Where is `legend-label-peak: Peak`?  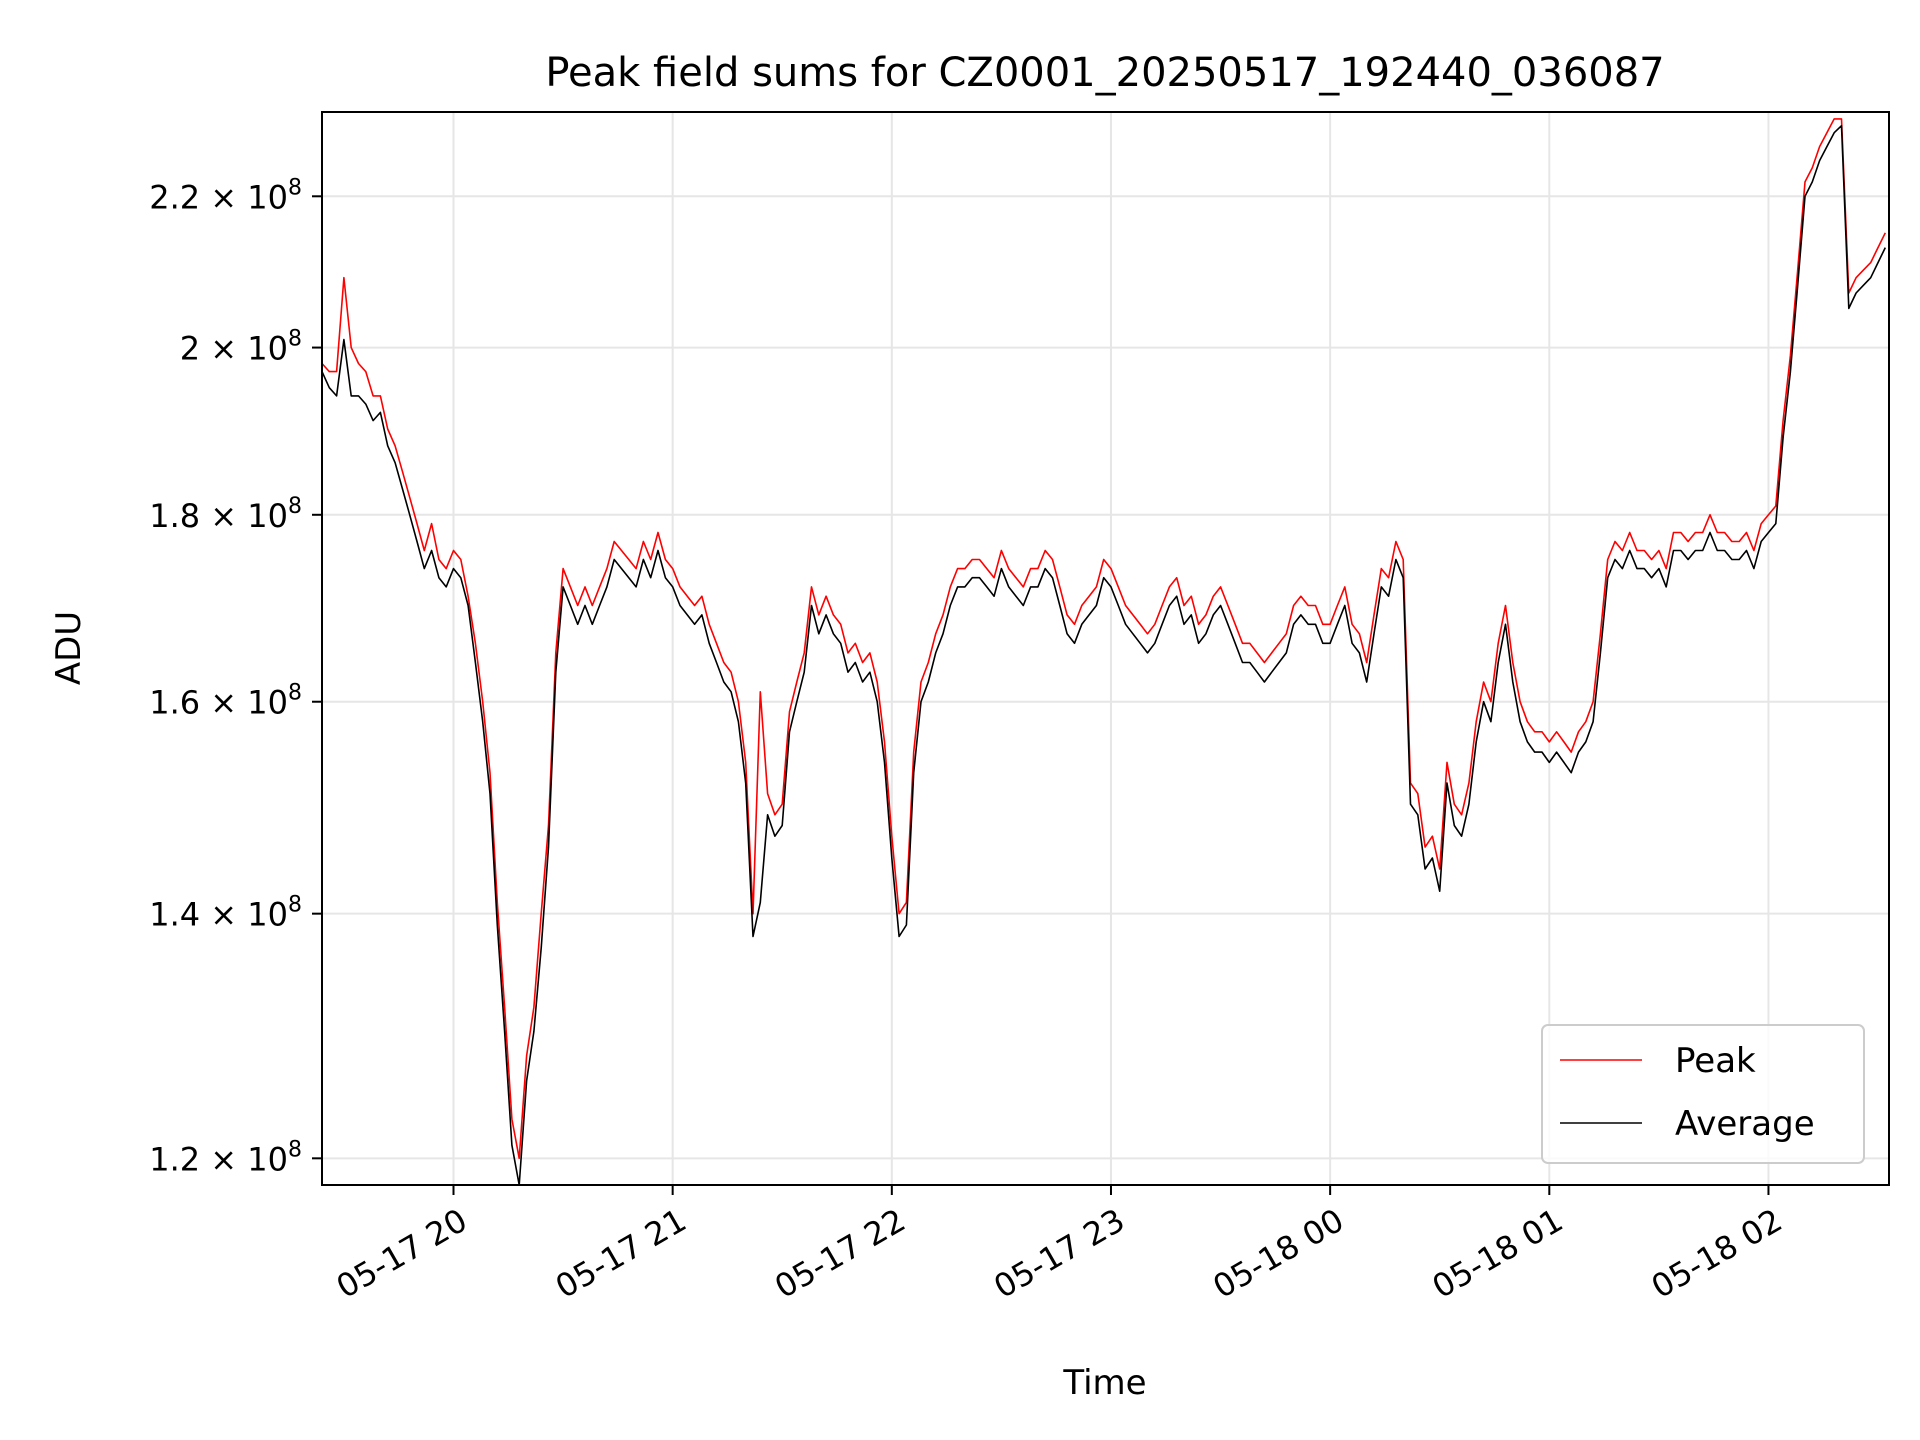 legend-label-peak: Peak is located at coordinates (1715, 1061).